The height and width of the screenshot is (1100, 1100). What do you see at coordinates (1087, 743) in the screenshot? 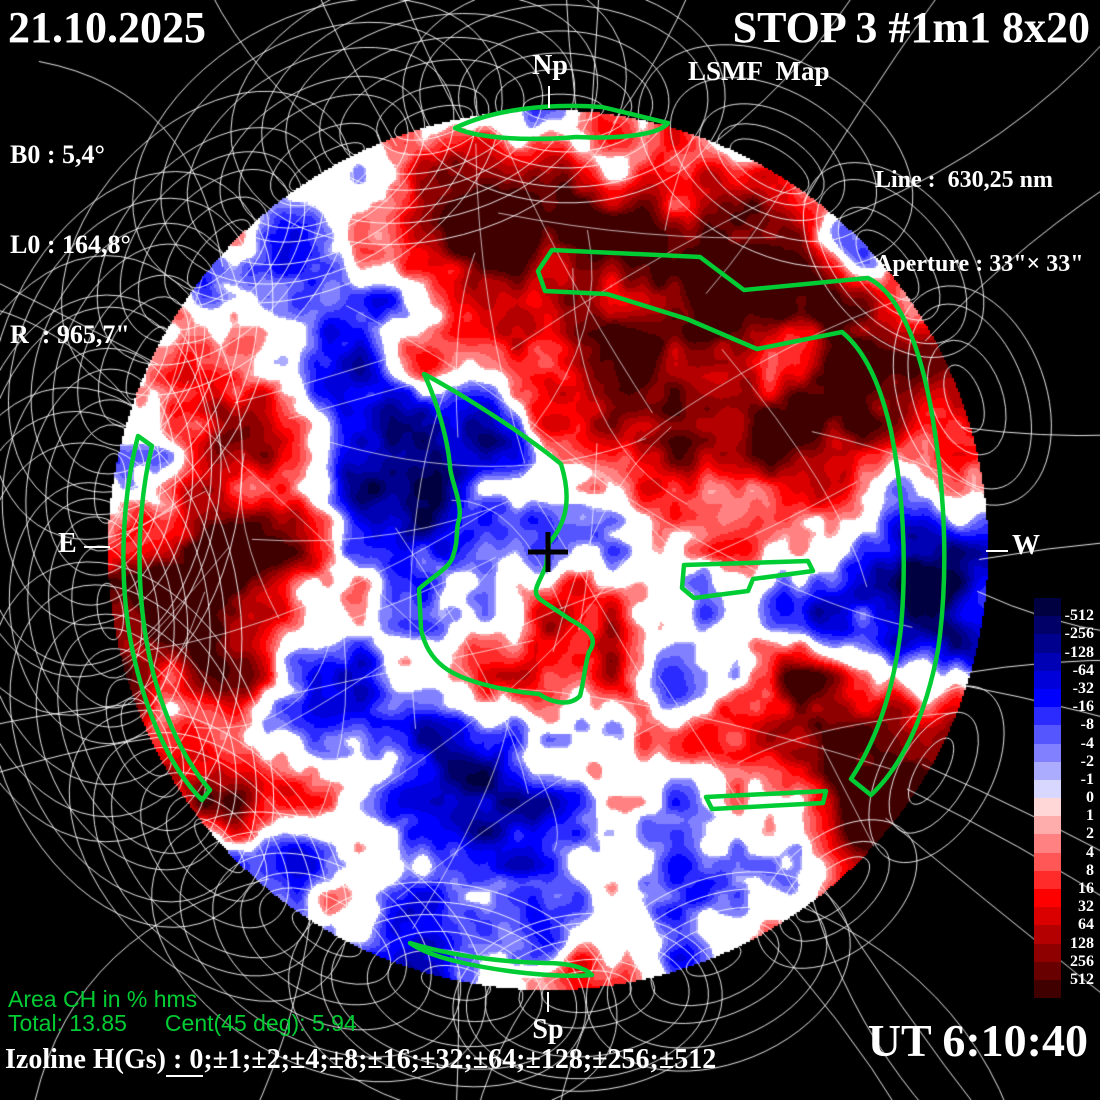
I see `colorbar-tick-label: -4` at bounding box center [1087, 743].